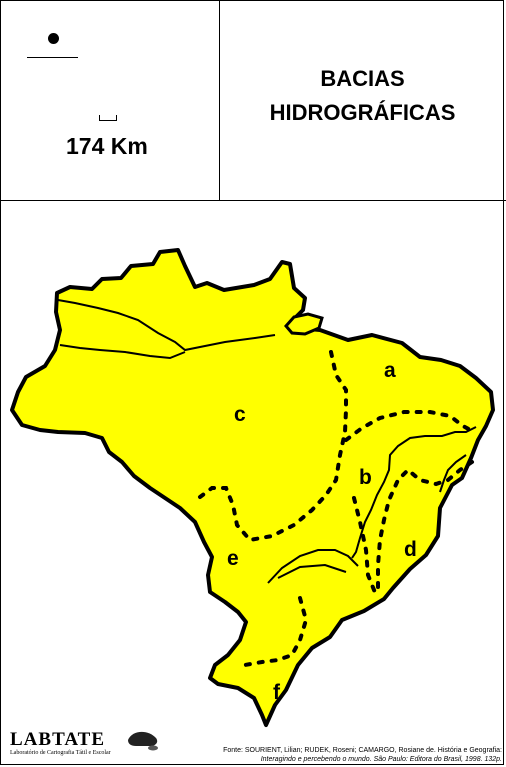 The image size is (506, 767). What do you see at coordinates (425, 526) in the screenshot?
I see `boundary-b-d` at bounding box center [425, 526].